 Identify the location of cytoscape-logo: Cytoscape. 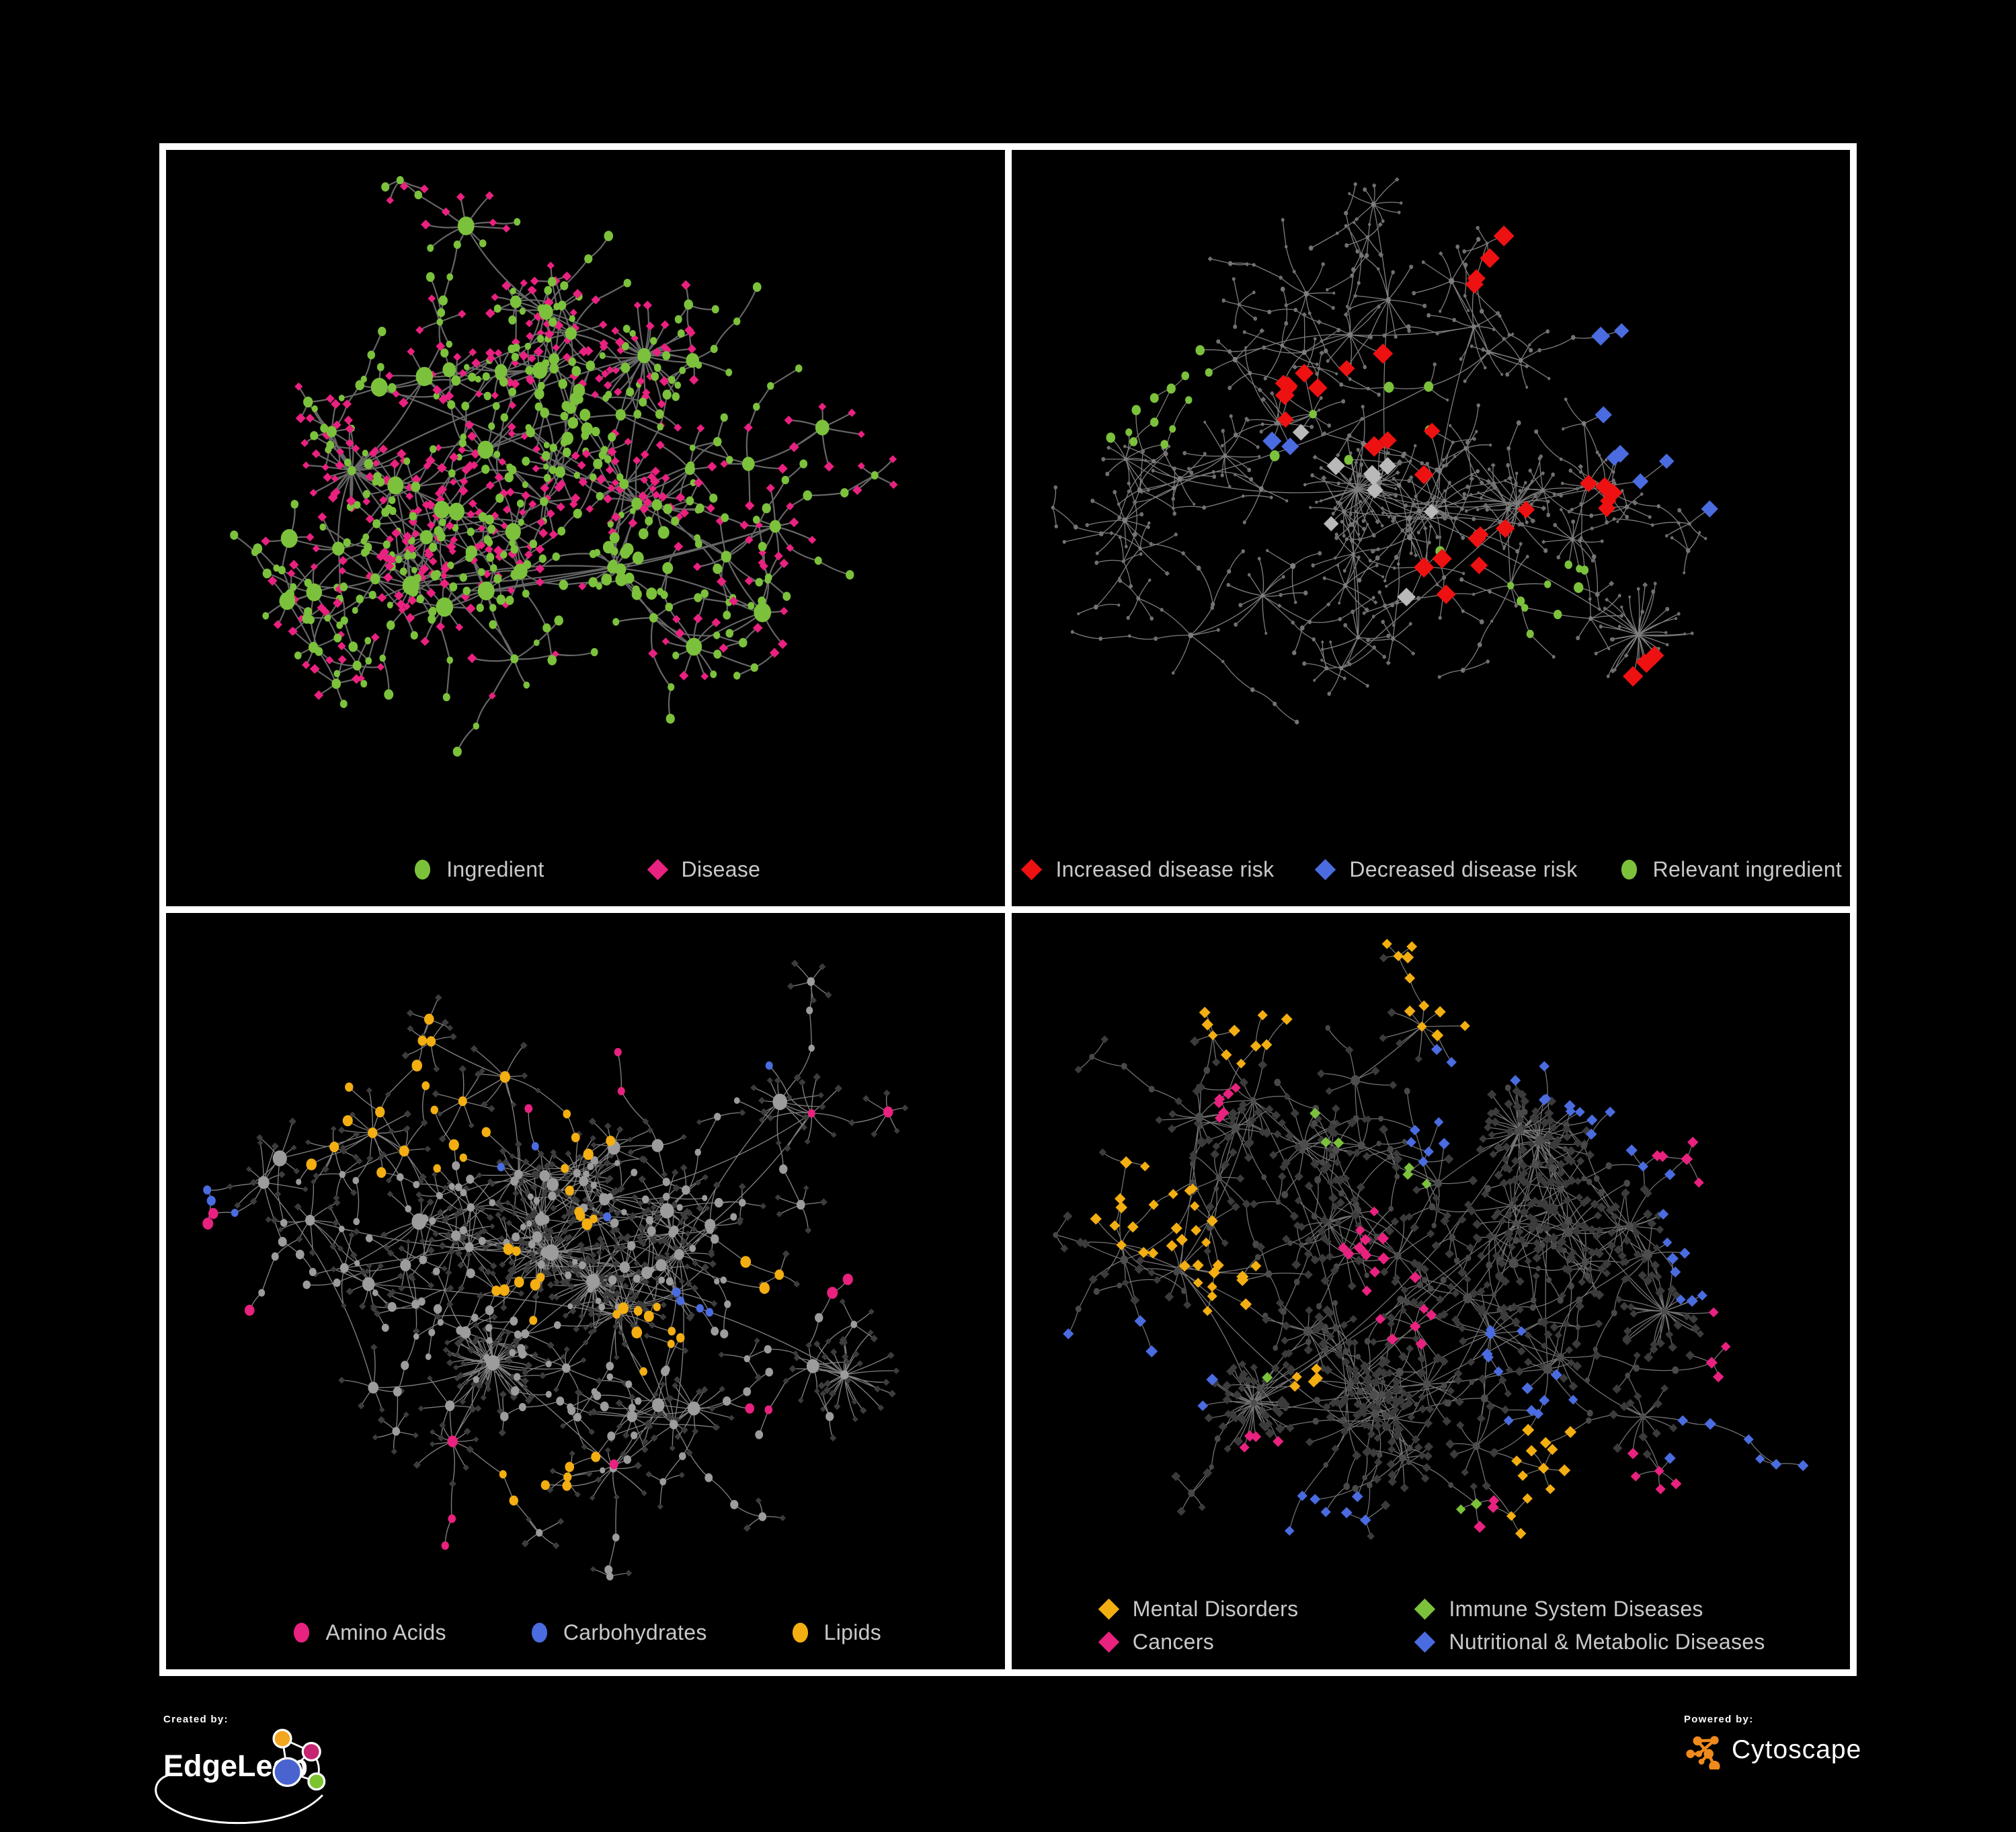
(1828, 1749).